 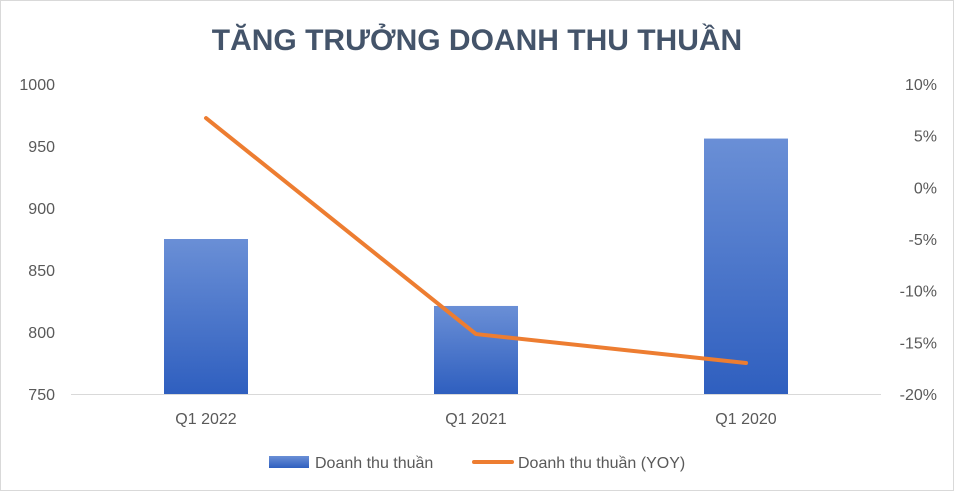 I want to click on right-tick-label: 10%, so click(x=921, y=85).